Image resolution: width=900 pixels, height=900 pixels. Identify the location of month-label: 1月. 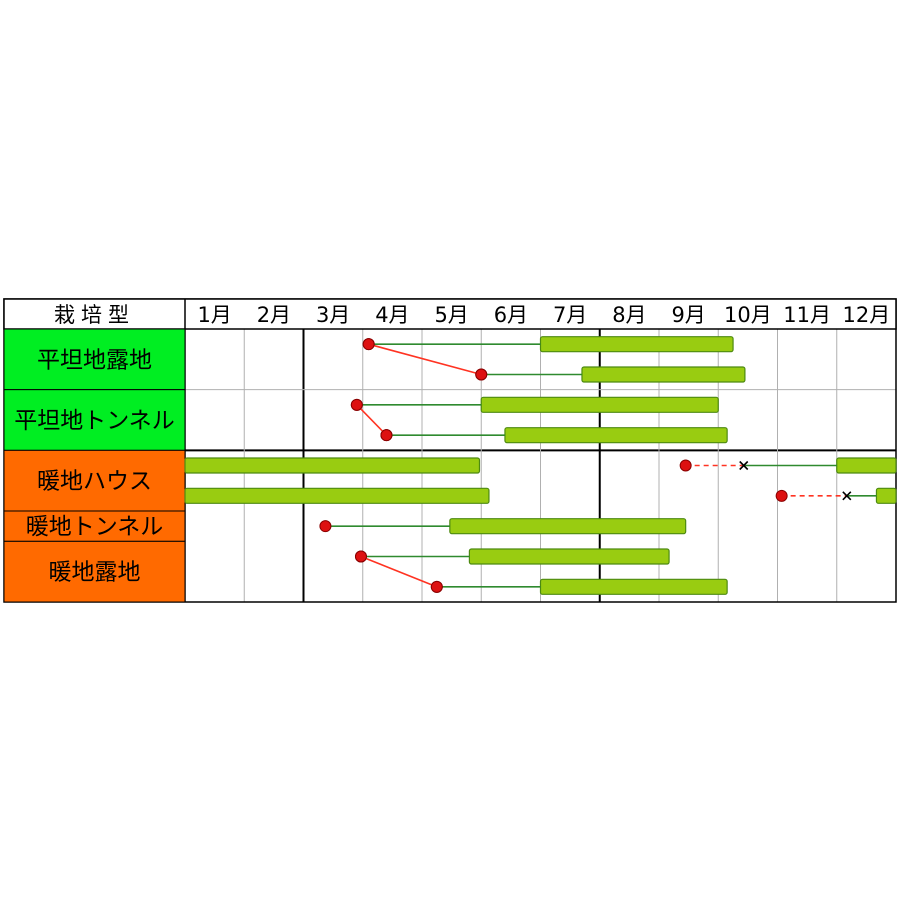
(214, 315).